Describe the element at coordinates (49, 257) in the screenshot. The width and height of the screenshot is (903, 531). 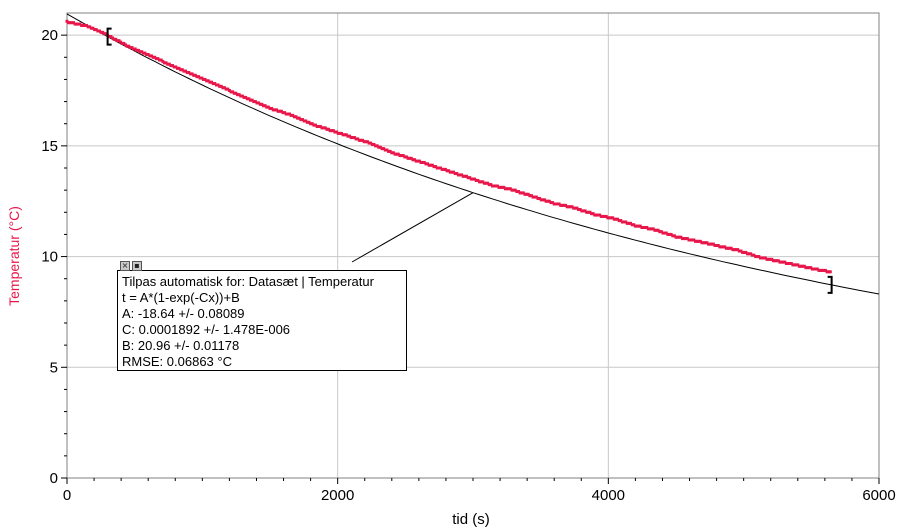
I see `y-tick-label: 10` at that location.